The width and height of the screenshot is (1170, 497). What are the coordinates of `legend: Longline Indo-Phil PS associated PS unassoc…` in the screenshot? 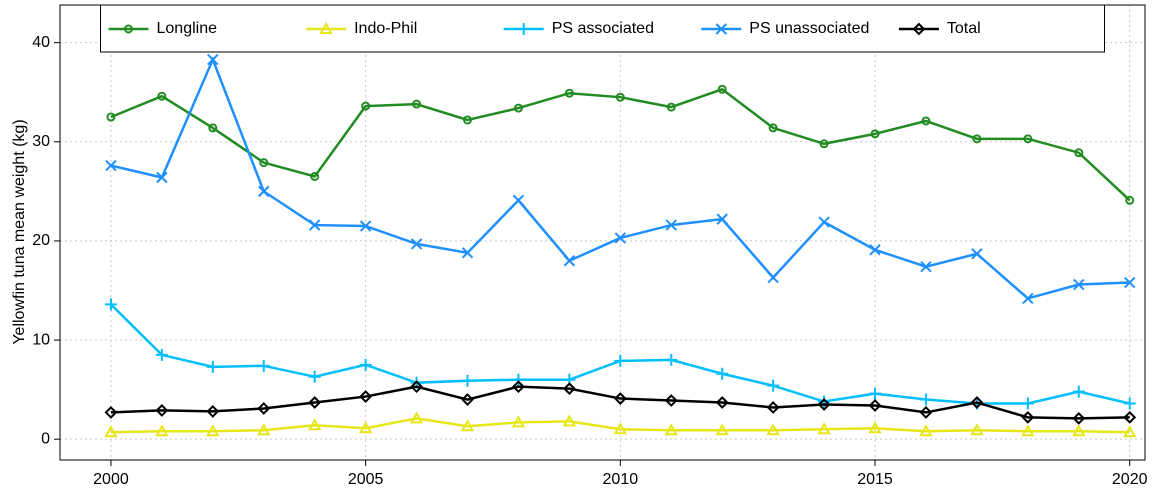 It's located at (602, 28).